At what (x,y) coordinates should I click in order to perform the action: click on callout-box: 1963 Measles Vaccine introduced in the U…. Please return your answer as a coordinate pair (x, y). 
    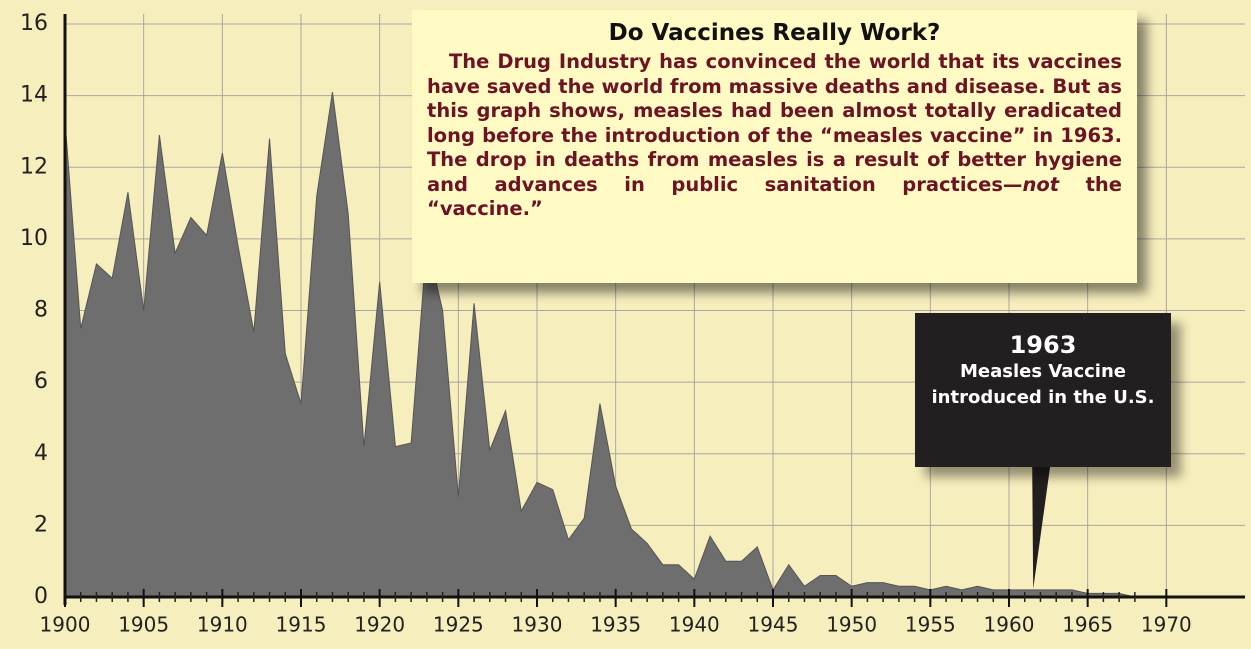
    Looking at the image, I should click on (1043, 390).